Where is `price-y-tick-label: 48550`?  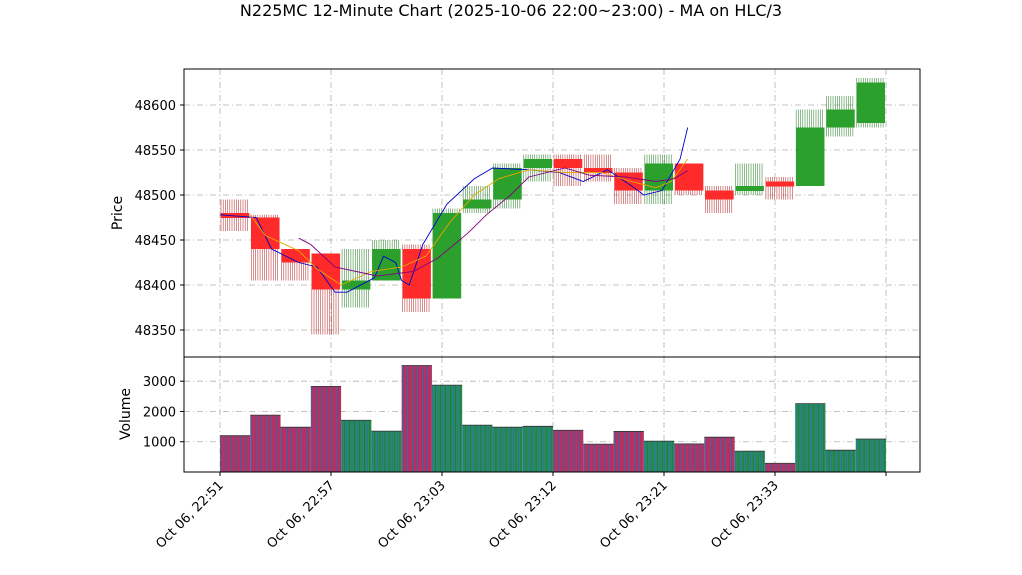 price-y-tick-label: 48550 is located at coordinates (155, 151).